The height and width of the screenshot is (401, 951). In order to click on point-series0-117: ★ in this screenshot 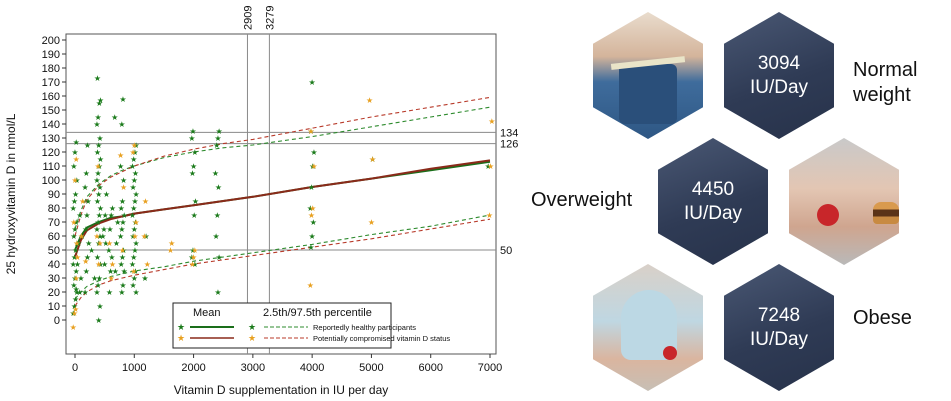, I will do `click(134, 180)`.